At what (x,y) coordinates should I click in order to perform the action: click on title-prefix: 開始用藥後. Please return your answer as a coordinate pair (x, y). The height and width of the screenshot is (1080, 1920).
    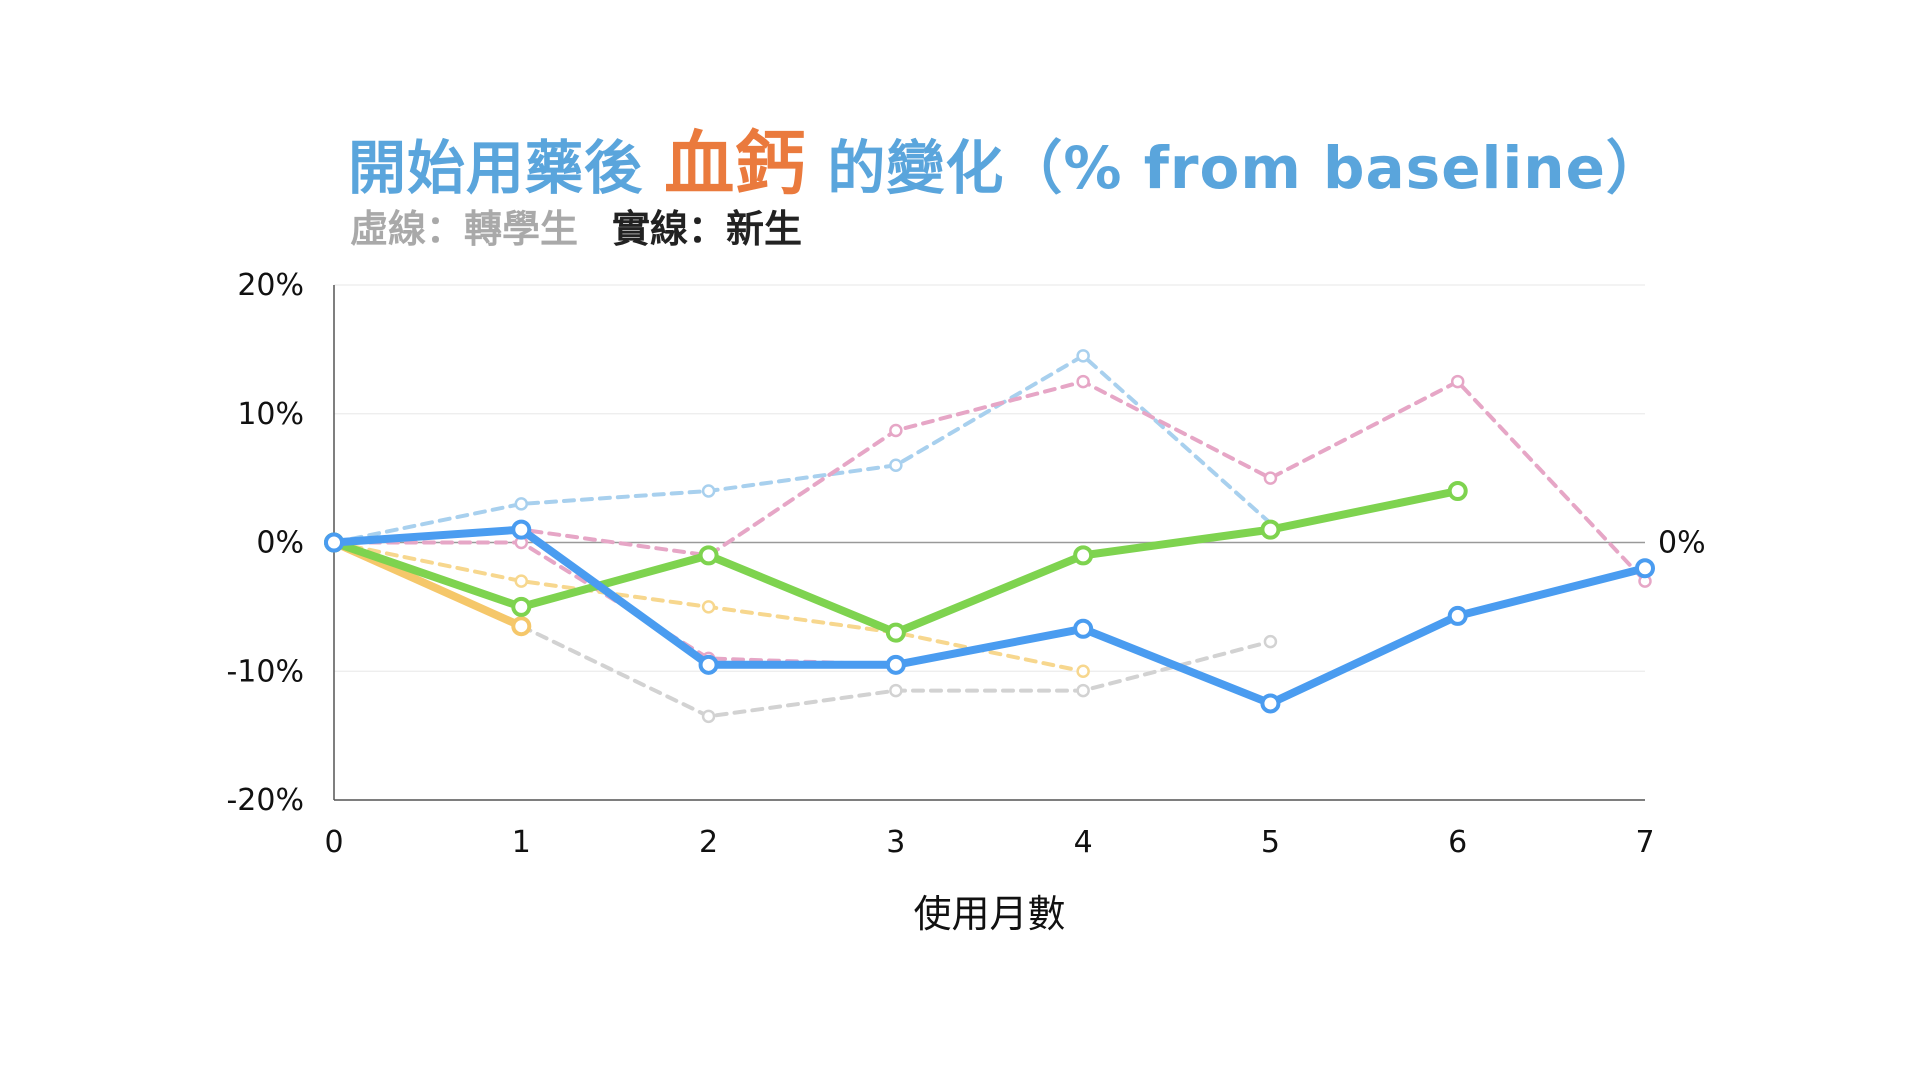
    Looking at the image, I should click on (506, 168).